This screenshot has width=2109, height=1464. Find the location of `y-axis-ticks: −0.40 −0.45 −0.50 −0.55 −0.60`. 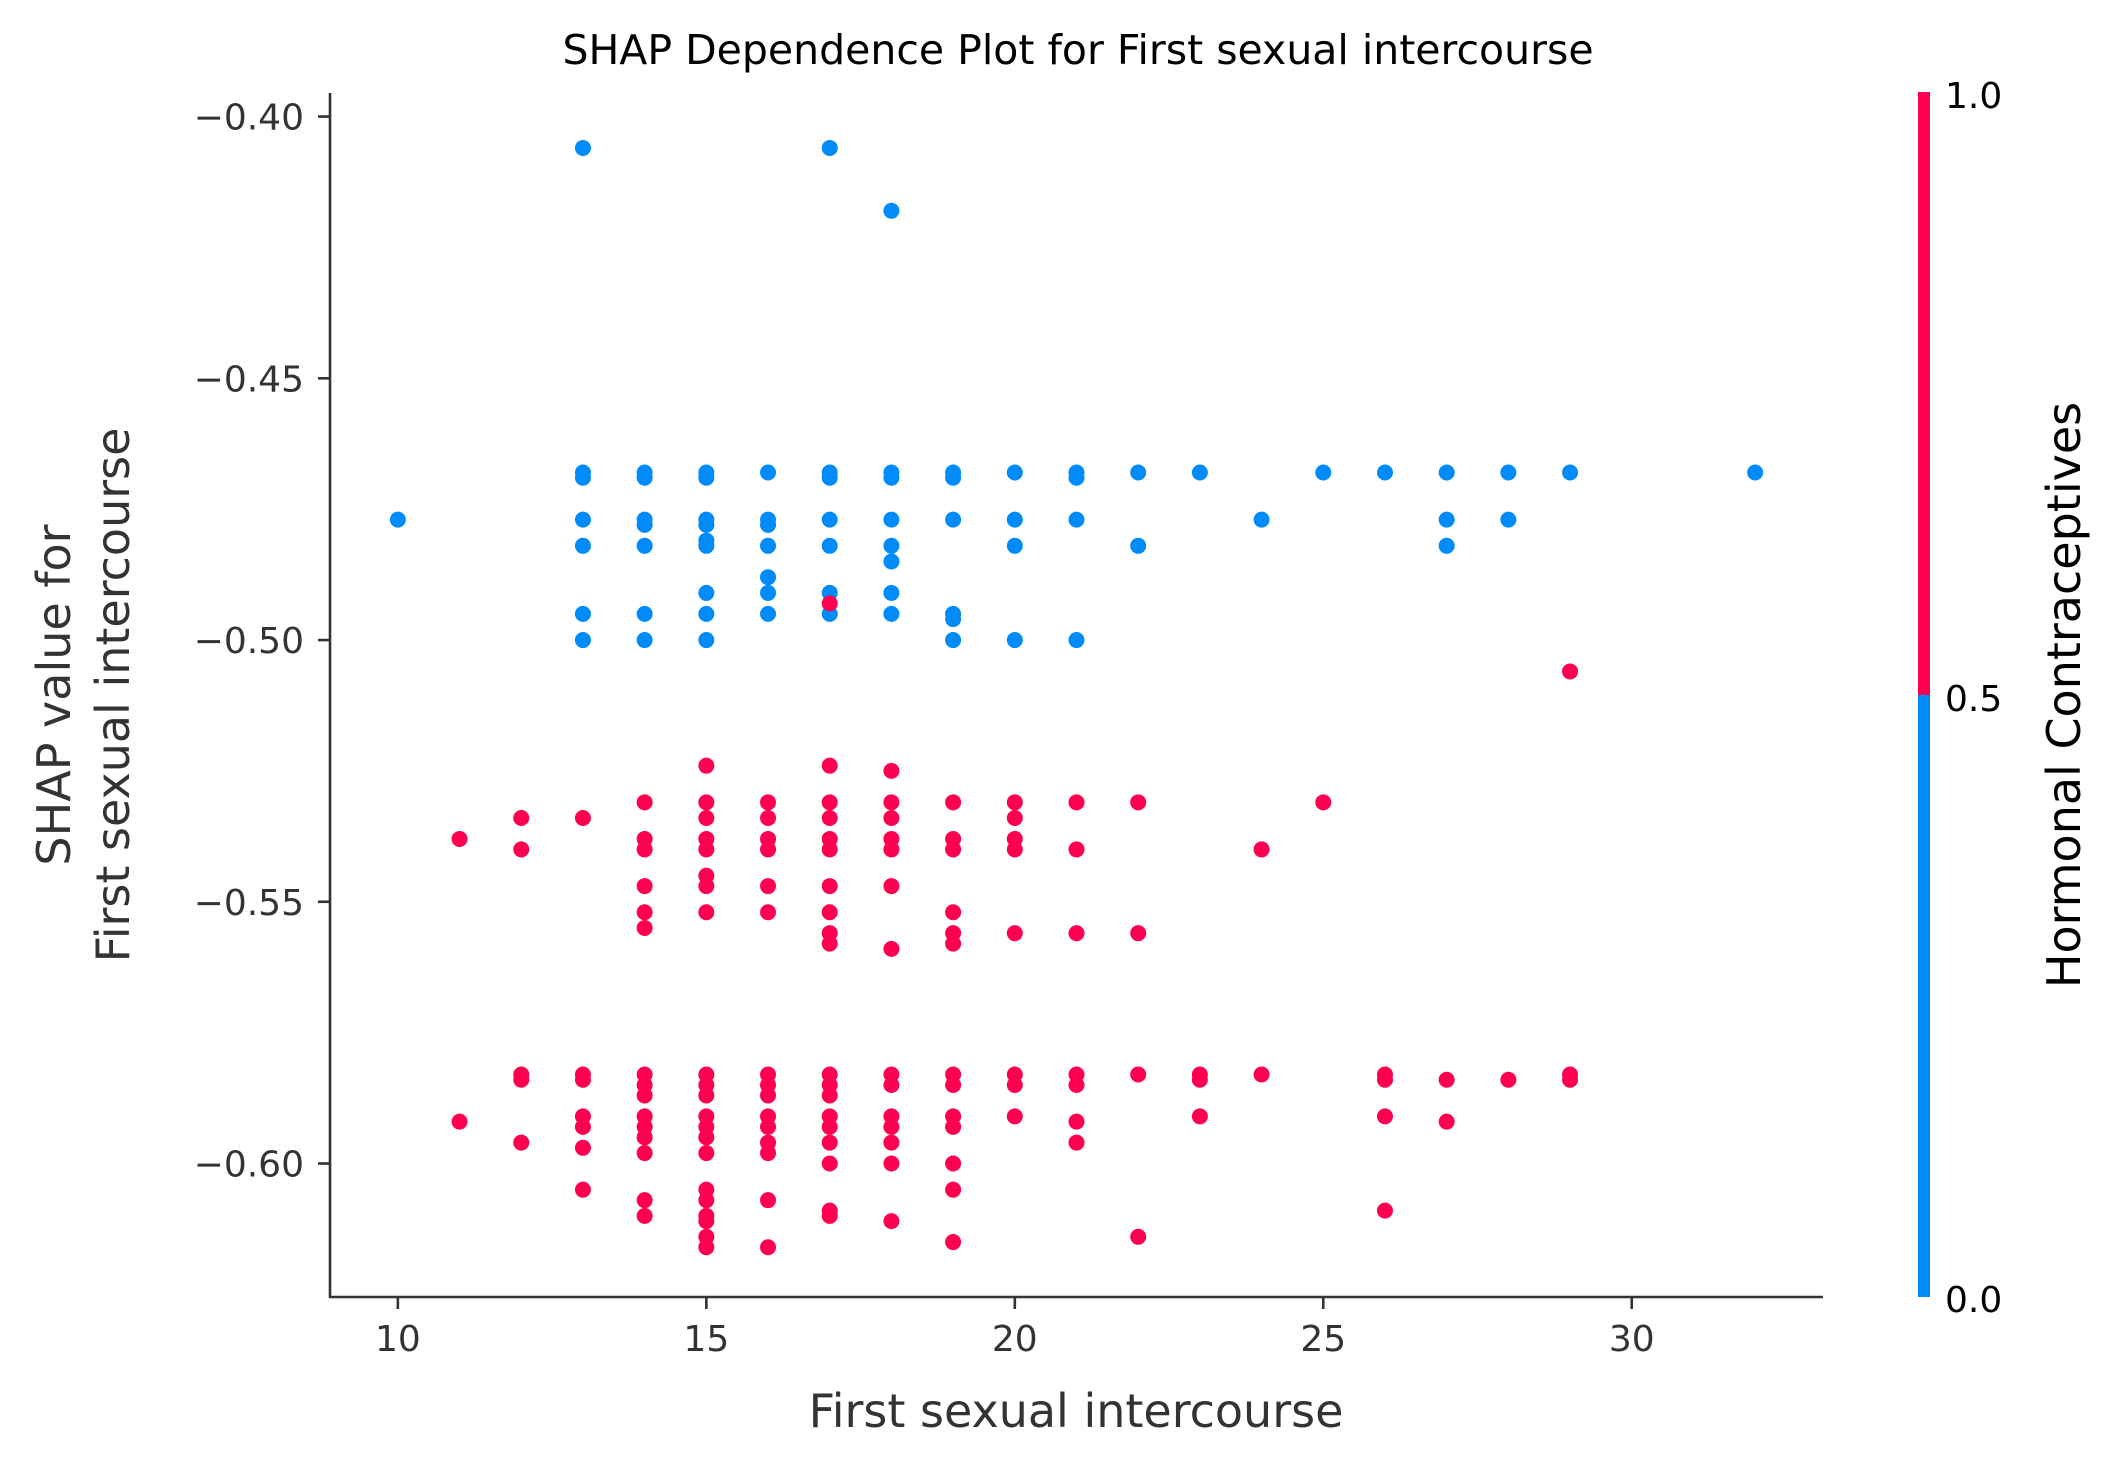

y-axis-ticks: −0.40 −0.45 −0.50 −0.55 −0.60 is located at coordinates (262, 642).